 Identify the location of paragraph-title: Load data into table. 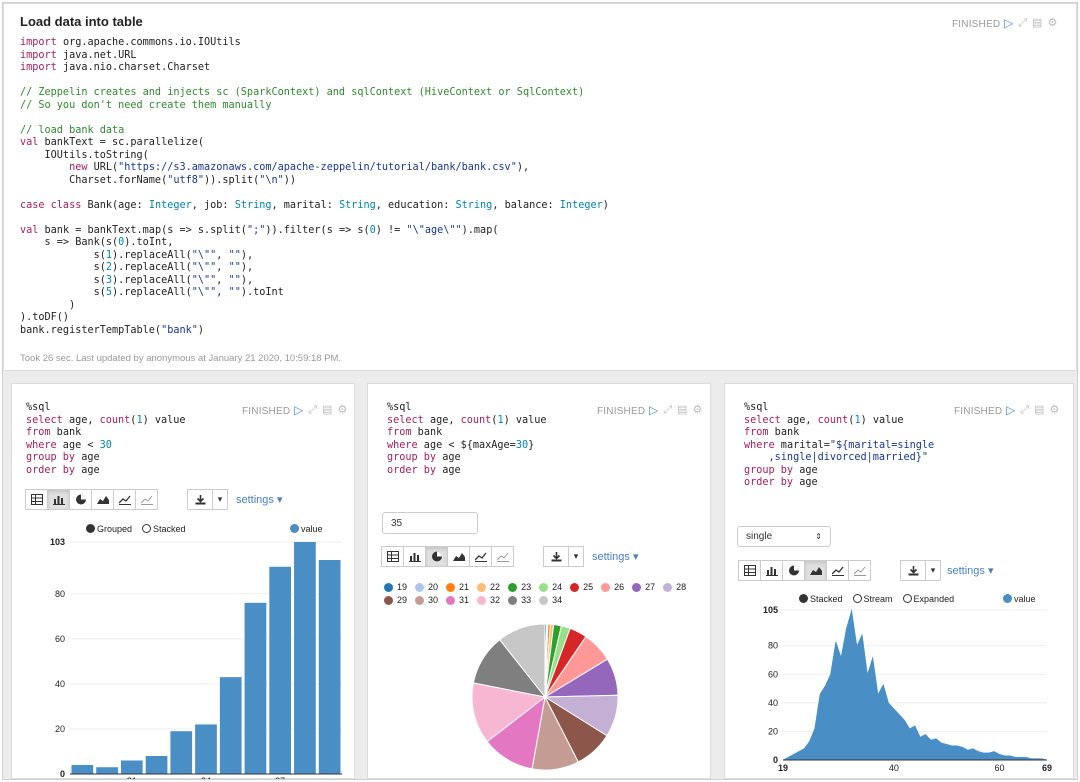
(81, 21).